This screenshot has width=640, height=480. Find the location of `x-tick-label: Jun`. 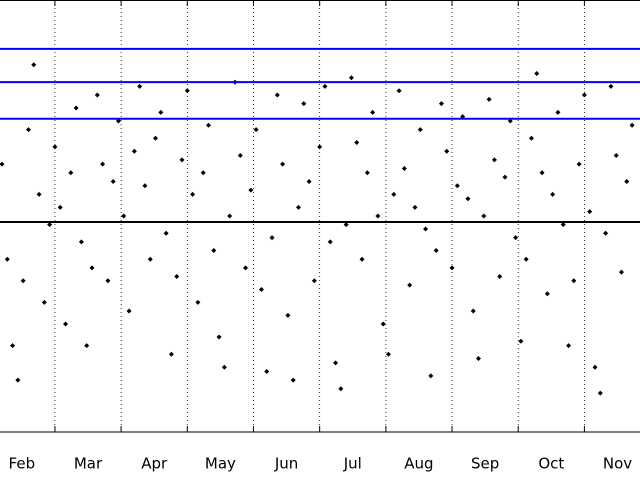

x-tick-label: Jun is located at coordinates (286, 464).